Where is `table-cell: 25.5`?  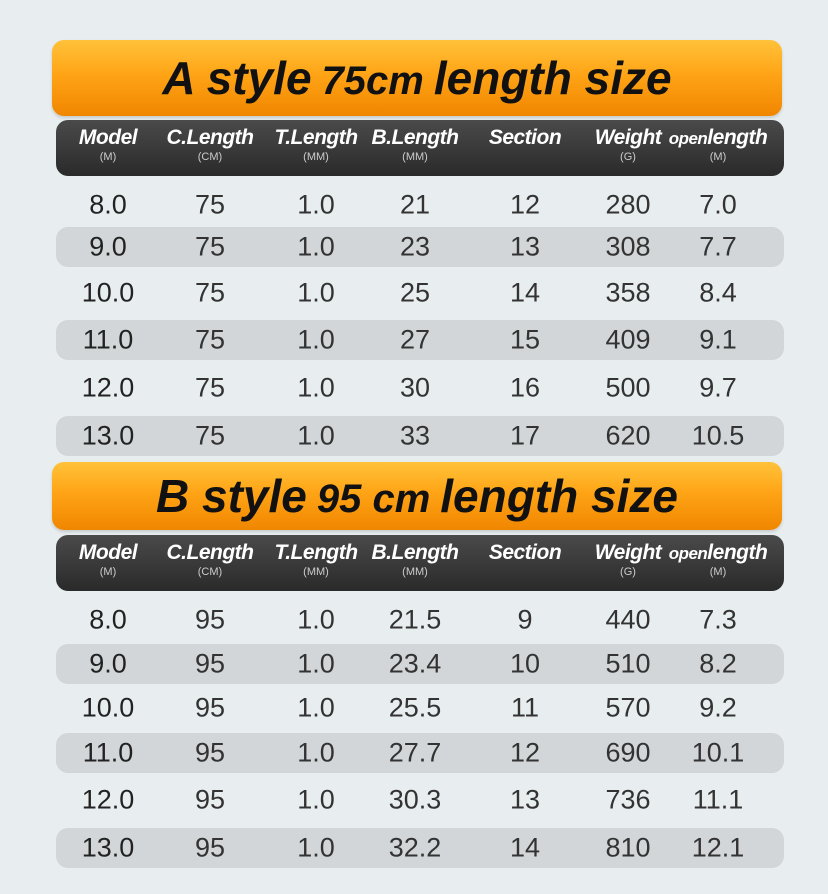
table-cell: 25.5 is located at coordinates (415, 707).